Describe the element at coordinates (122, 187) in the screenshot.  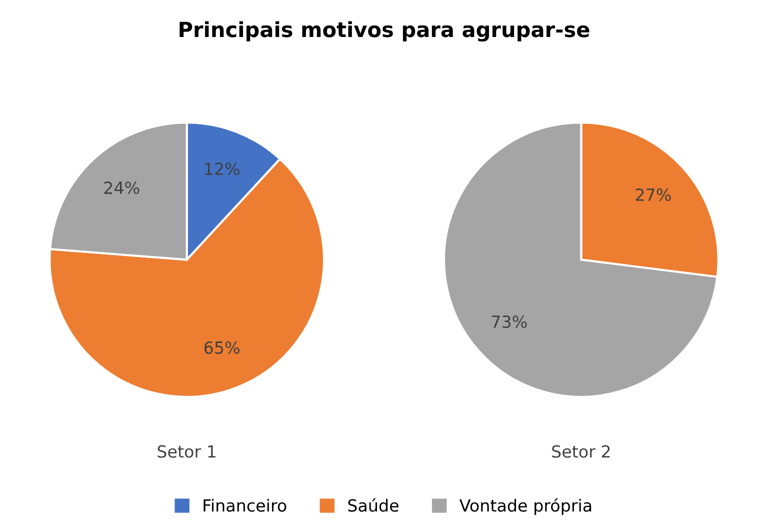
I see `data-label: 24%` at that location.